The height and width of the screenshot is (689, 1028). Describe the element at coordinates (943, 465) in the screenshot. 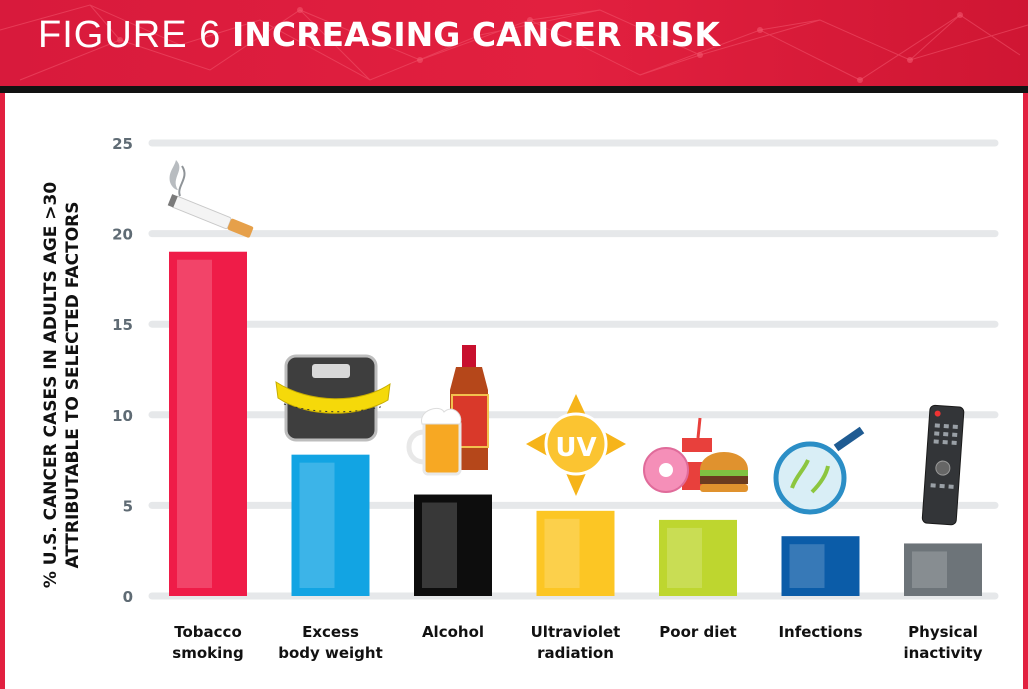

I see `remote-control-icon` at that location.